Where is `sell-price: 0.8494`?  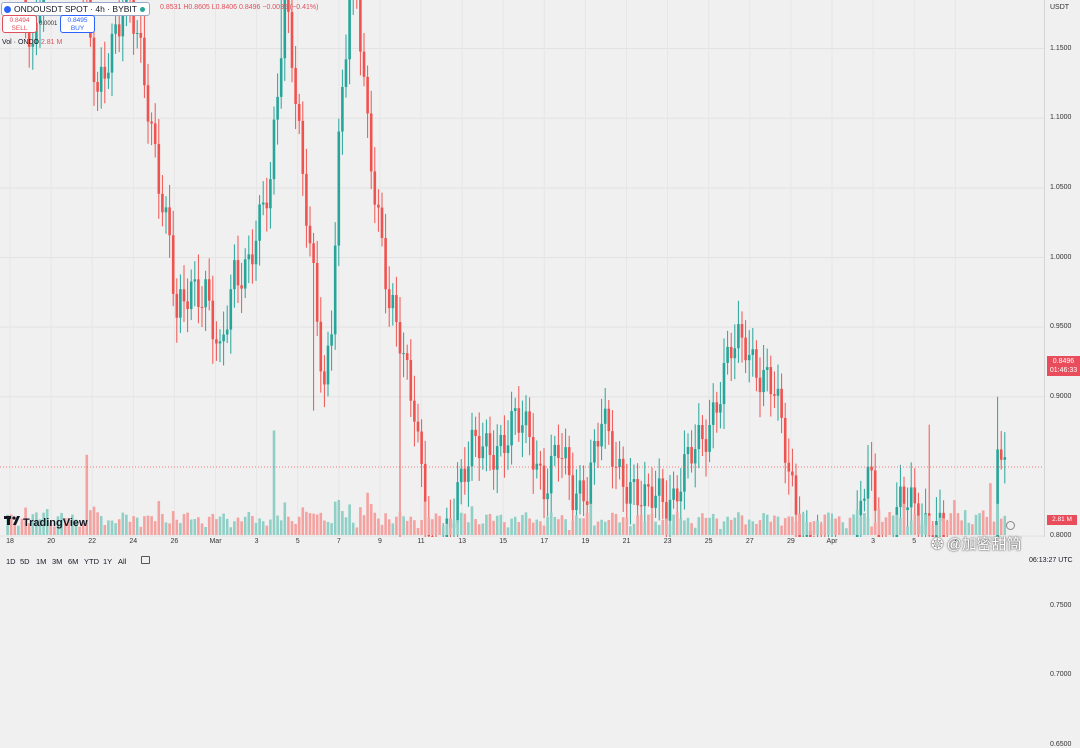
sell-price: 0.8494 is located at coordinates (19, 21).